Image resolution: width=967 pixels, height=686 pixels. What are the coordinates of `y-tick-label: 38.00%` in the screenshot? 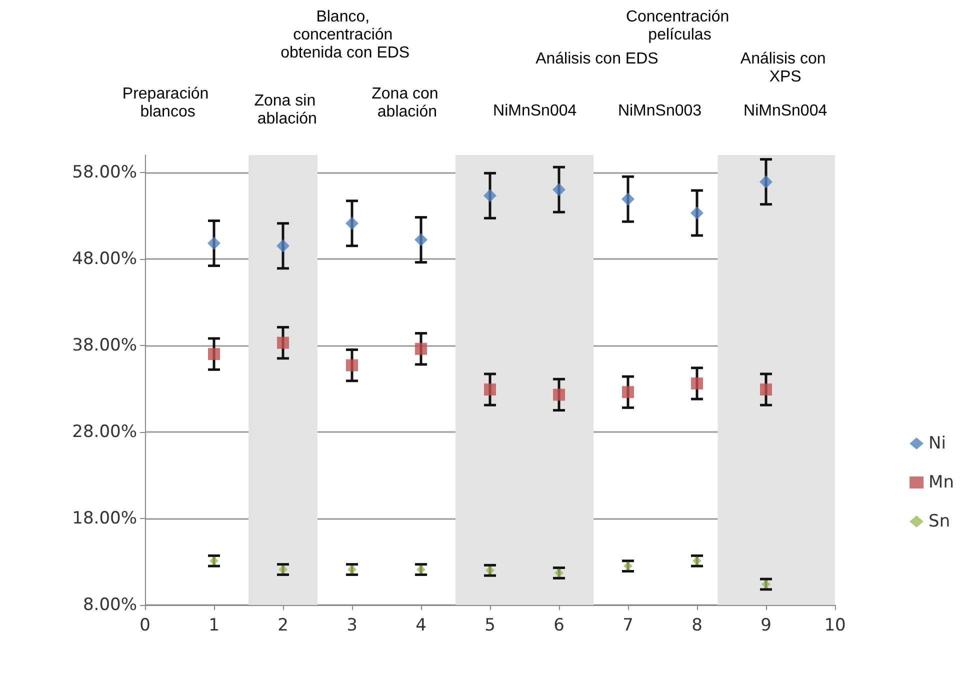 It's located at (104, 345).